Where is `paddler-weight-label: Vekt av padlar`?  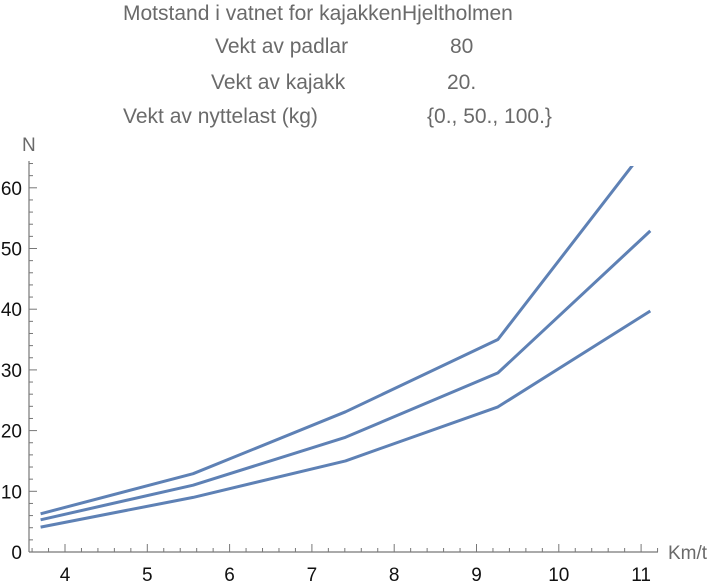
paddler-weight-label: Vekt av padlar is located at coordinates (282, 46).